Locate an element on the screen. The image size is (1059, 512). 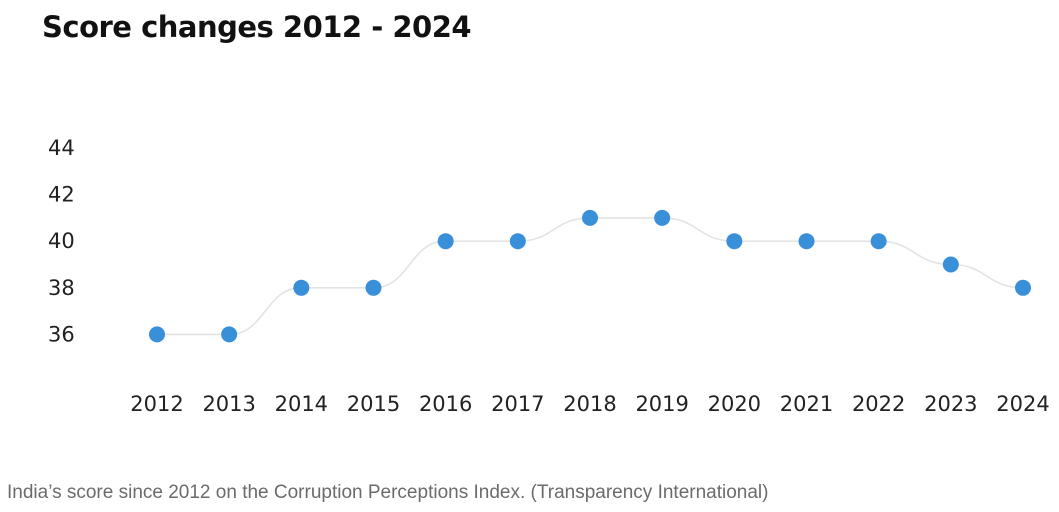
y-tick-label: 40 is located at coordinates (61, 241).